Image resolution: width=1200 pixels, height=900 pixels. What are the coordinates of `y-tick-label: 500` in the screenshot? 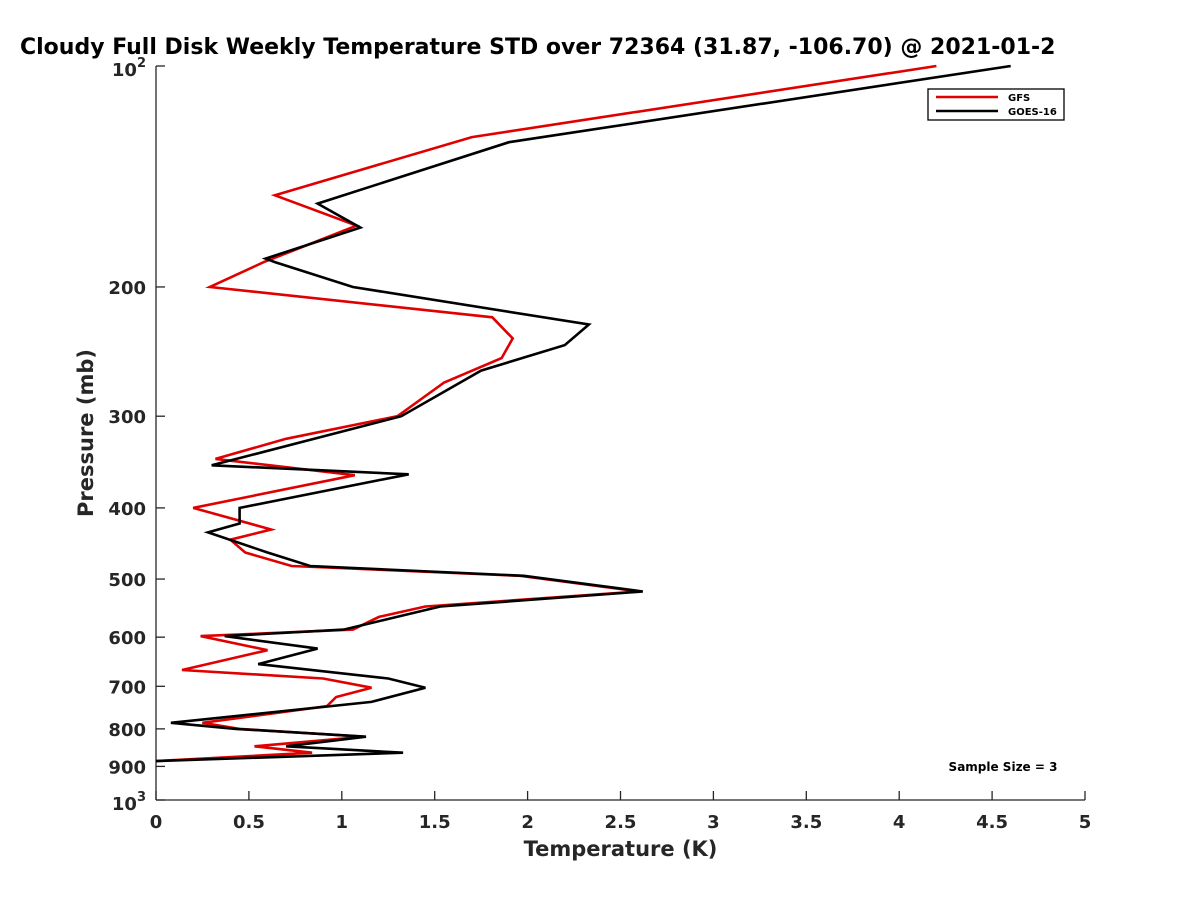 It's located at (127, 580).